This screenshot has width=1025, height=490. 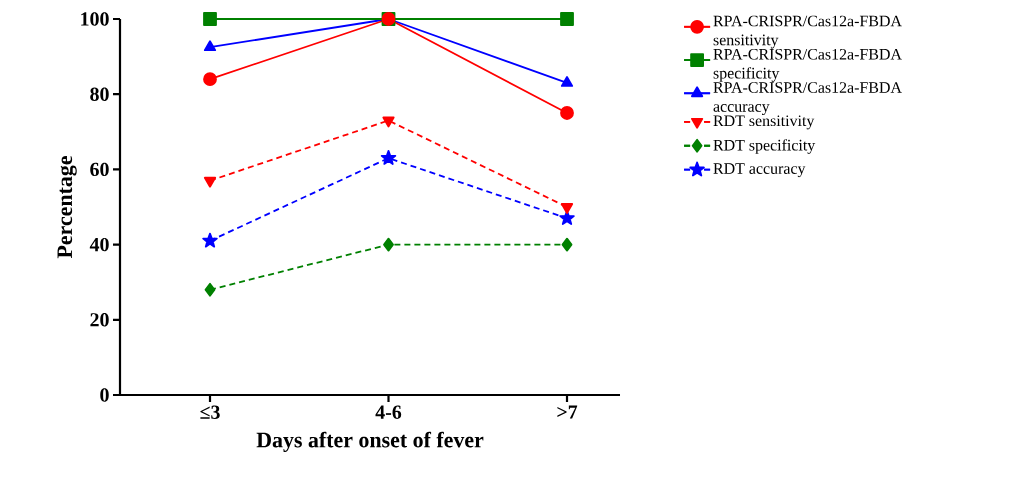 I want to click on legend-label: RDT sensitivity, so click(x=764, y=122).